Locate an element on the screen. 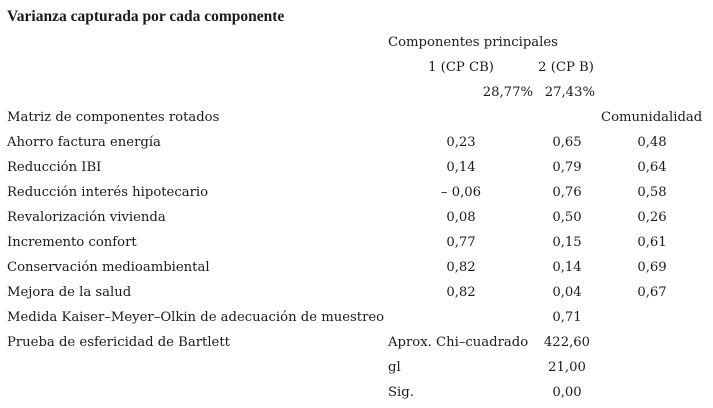  column-header-component-2: 2 (CP B) is located at coordinates (566, 67).